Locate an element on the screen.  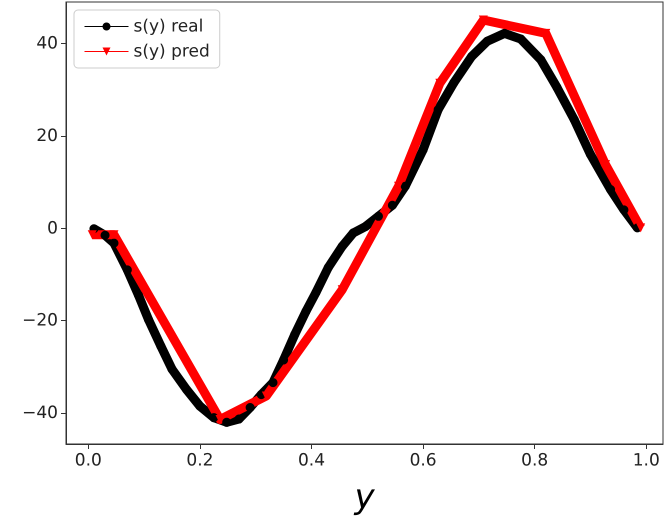
x-tick-label: 0.2 is located at coordinates (200, 460).